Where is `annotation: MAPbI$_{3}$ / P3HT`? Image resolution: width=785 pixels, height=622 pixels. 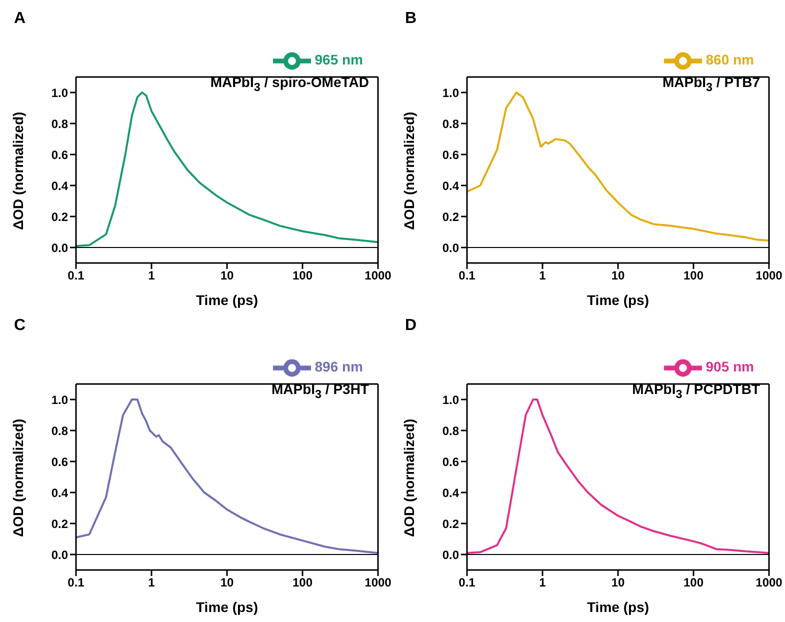
annotation: MAPbI$_{3}$ / P3HT is located at coordinates (320, 391).